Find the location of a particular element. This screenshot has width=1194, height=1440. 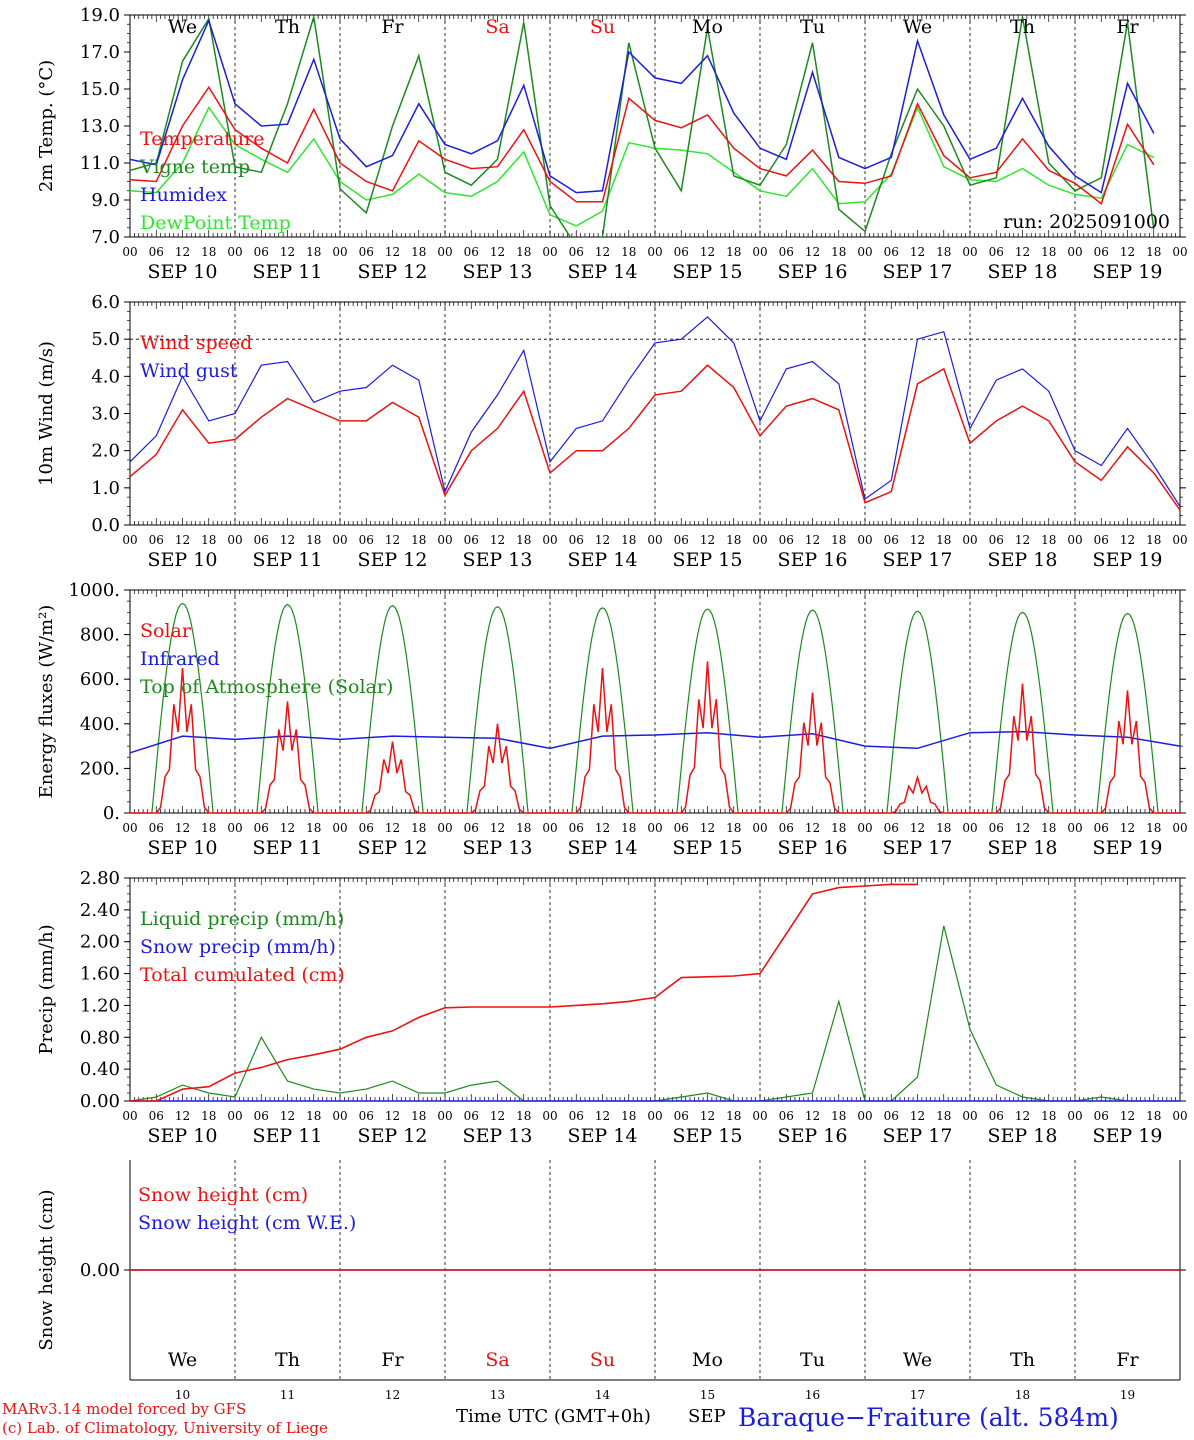

day-number-label: 13 is located at coordinates (497, 1395).